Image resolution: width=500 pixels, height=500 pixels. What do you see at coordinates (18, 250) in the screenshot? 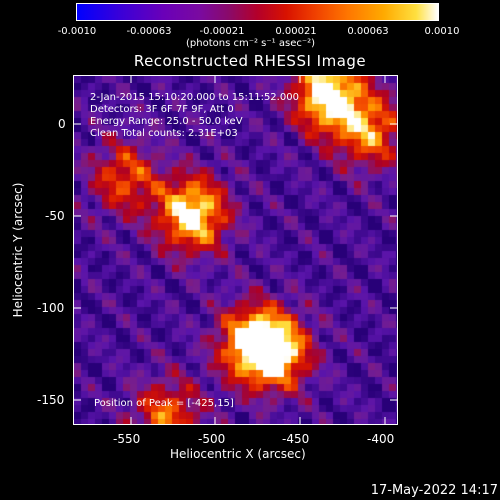
I see `y-axis-label: Heliocentric Y (arcsec)` at bounding box center [18, 250].